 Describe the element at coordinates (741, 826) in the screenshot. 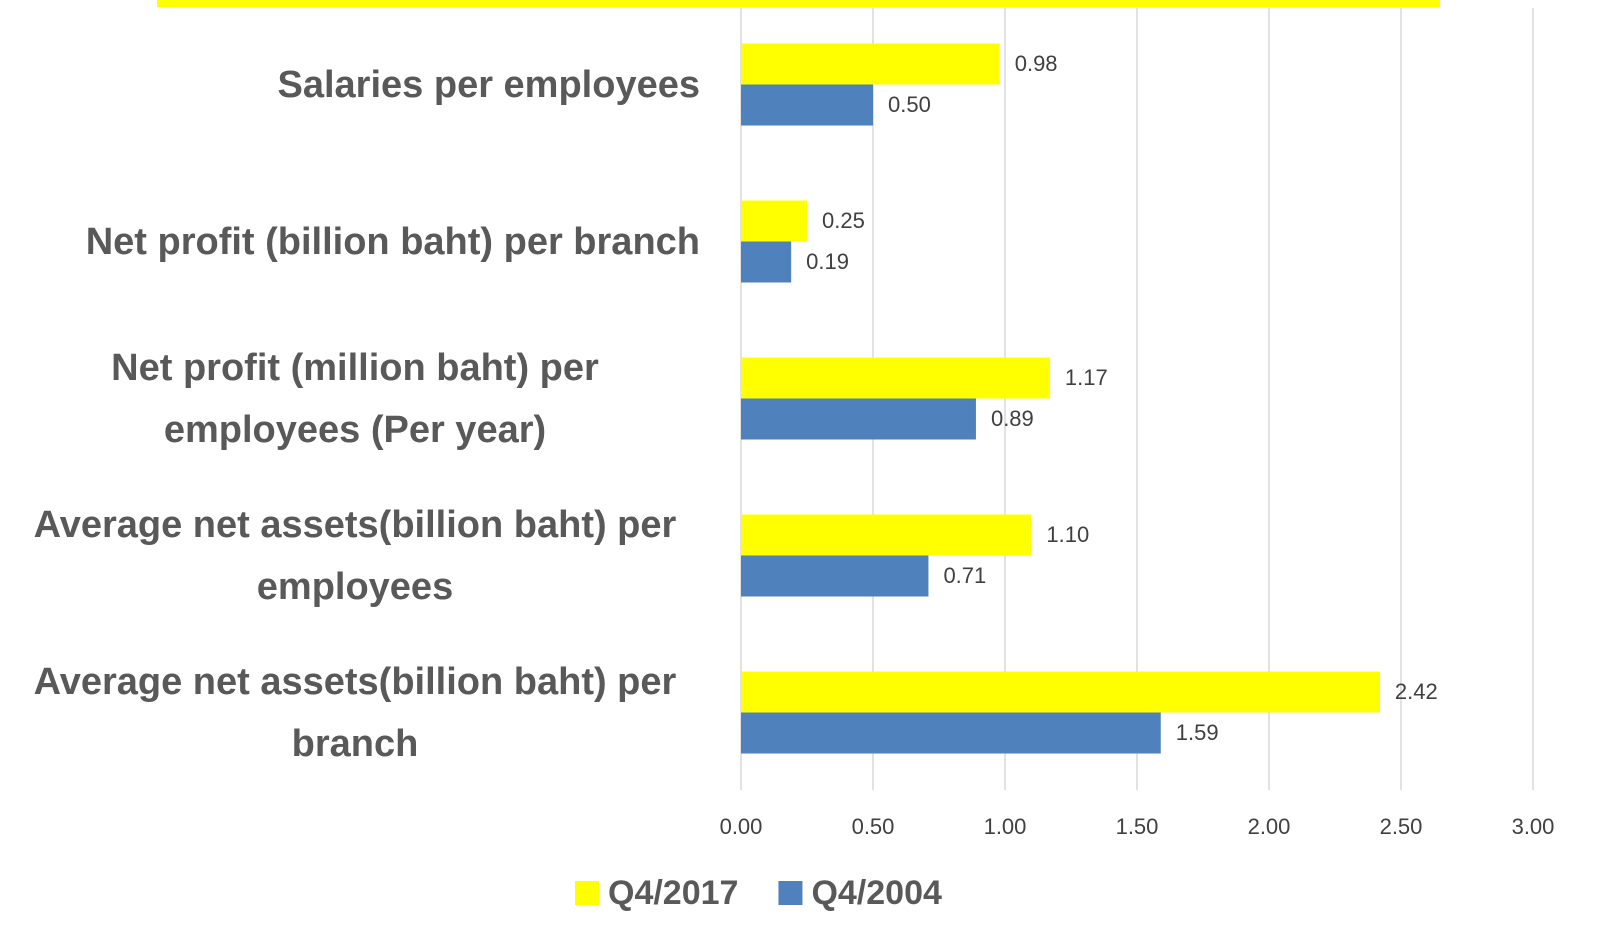

I see `x-tick-label: 0.00` at that location.